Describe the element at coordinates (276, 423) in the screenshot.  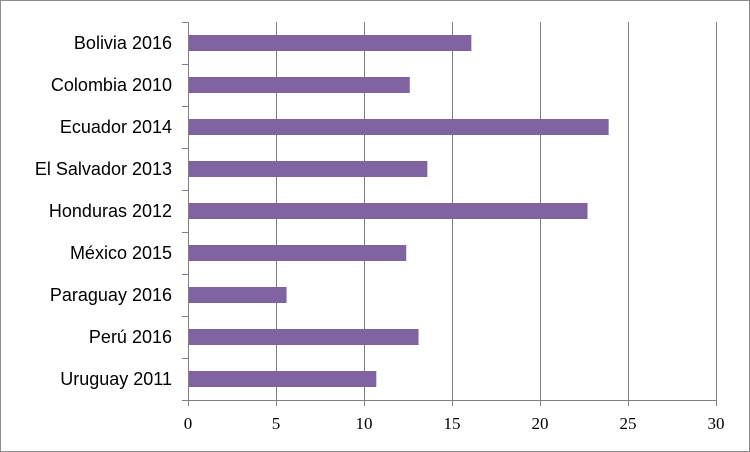
I see `x-tick-label: 5` at that location.